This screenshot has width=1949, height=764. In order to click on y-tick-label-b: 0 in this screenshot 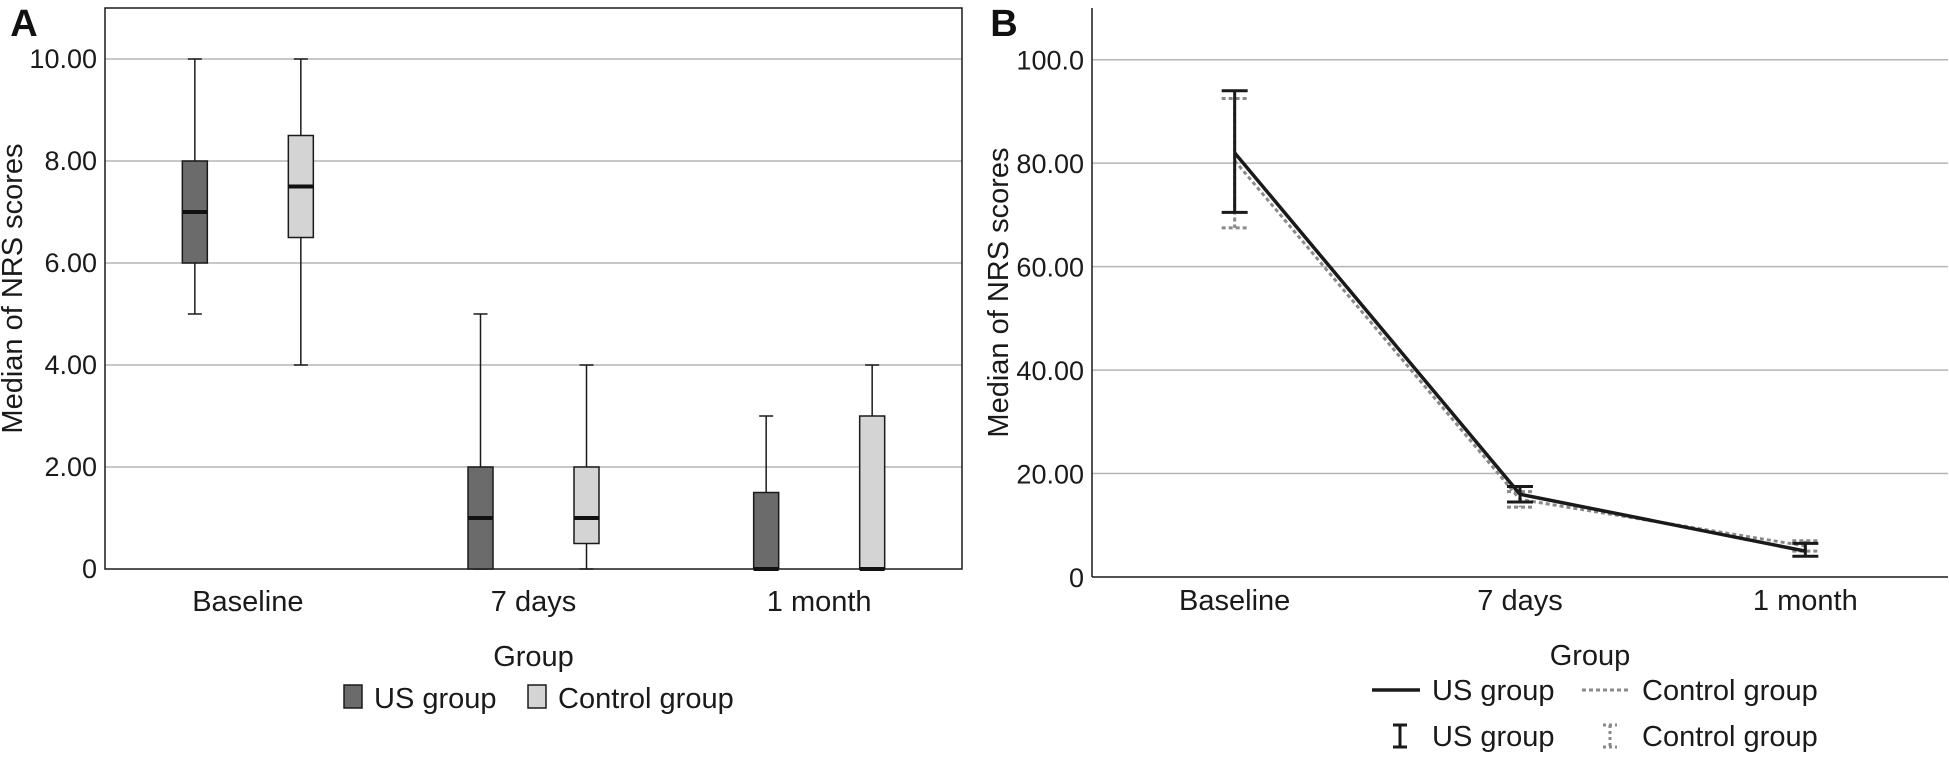, I will do `click(1076, 578)`.